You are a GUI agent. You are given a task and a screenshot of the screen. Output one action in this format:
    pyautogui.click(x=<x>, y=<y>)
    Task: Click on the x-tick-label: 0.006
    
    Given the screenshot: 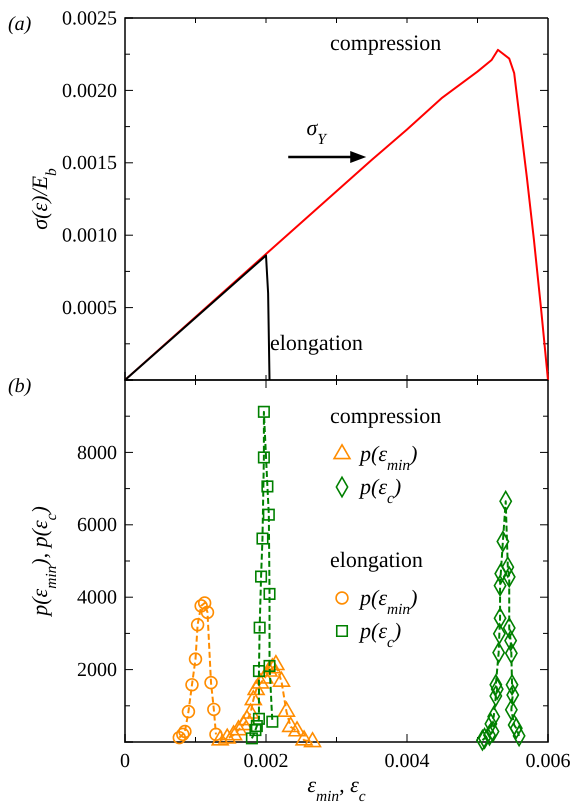 What is the action you would take?
    pyautogui.click(x=548, y=761)
    